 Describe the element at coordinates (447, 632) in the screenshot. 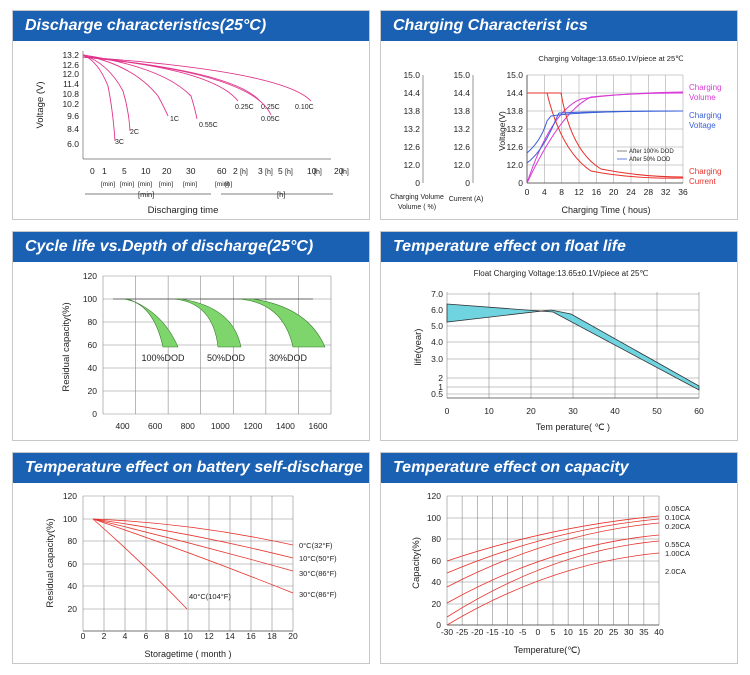

I see `x-tick-label: -30` at that location.